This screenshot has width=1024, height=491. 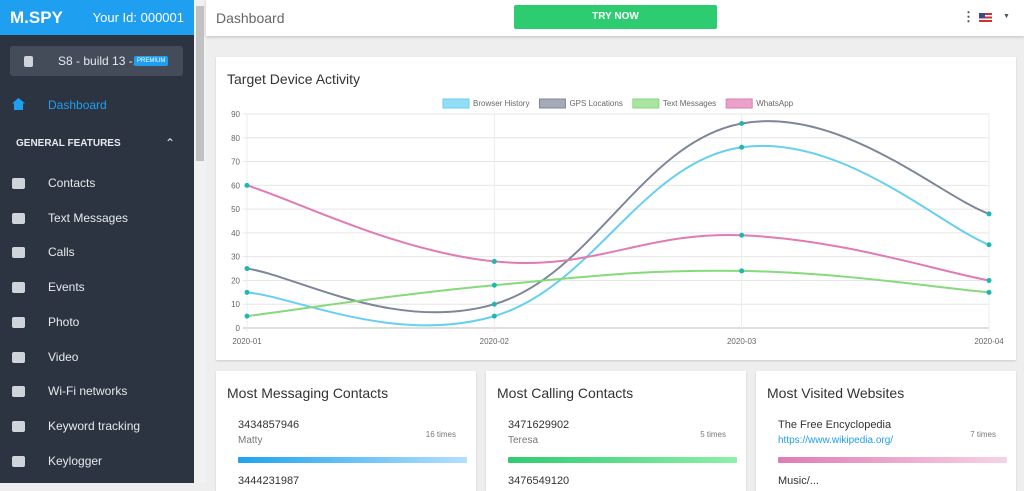 I want to click on android-icon, so click(x=28, y=61).